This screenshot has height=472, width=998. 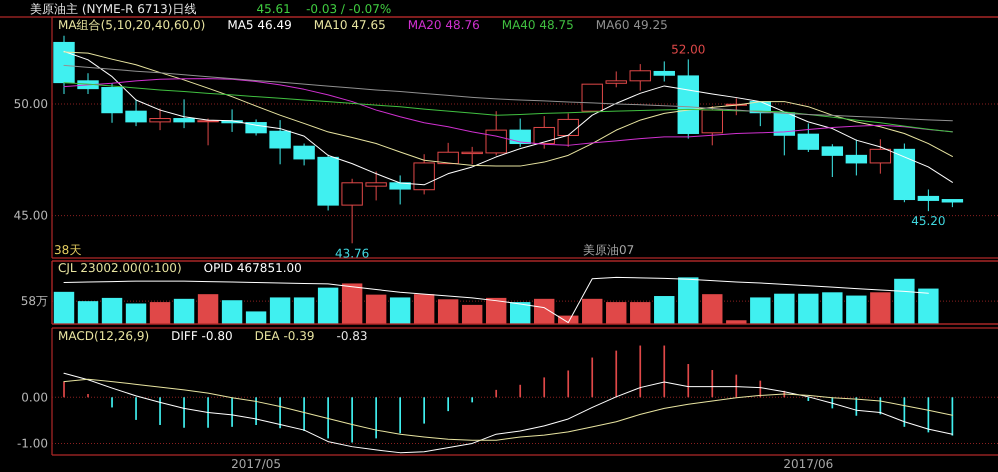 I want to click on annotation: -0.83, so click(x=352, y=336).